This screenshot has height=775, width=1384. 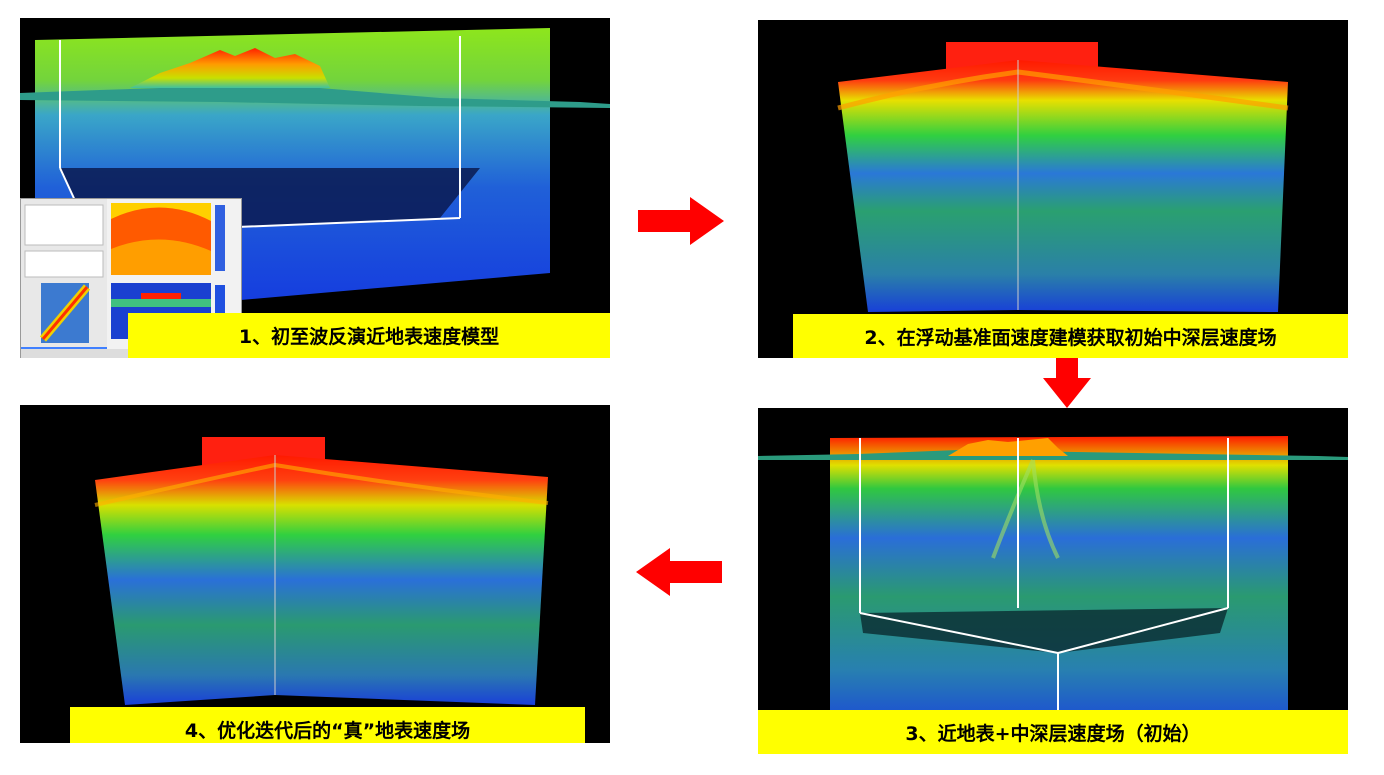 What do you see at coordinates (1070, 336) in the screenshot?
I see `step-2-caption: 2、在浮动基准面速度建模获取初始中深层速度场` at bounding box center [1070, 336].